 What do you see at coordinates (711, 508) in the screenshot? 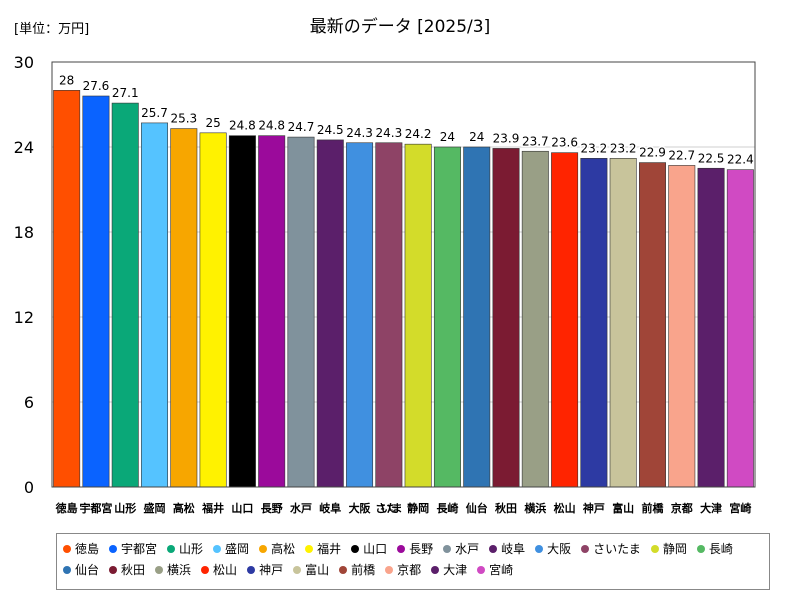
I see `x-tick-label: 大津` at bounding box center [711, 508].